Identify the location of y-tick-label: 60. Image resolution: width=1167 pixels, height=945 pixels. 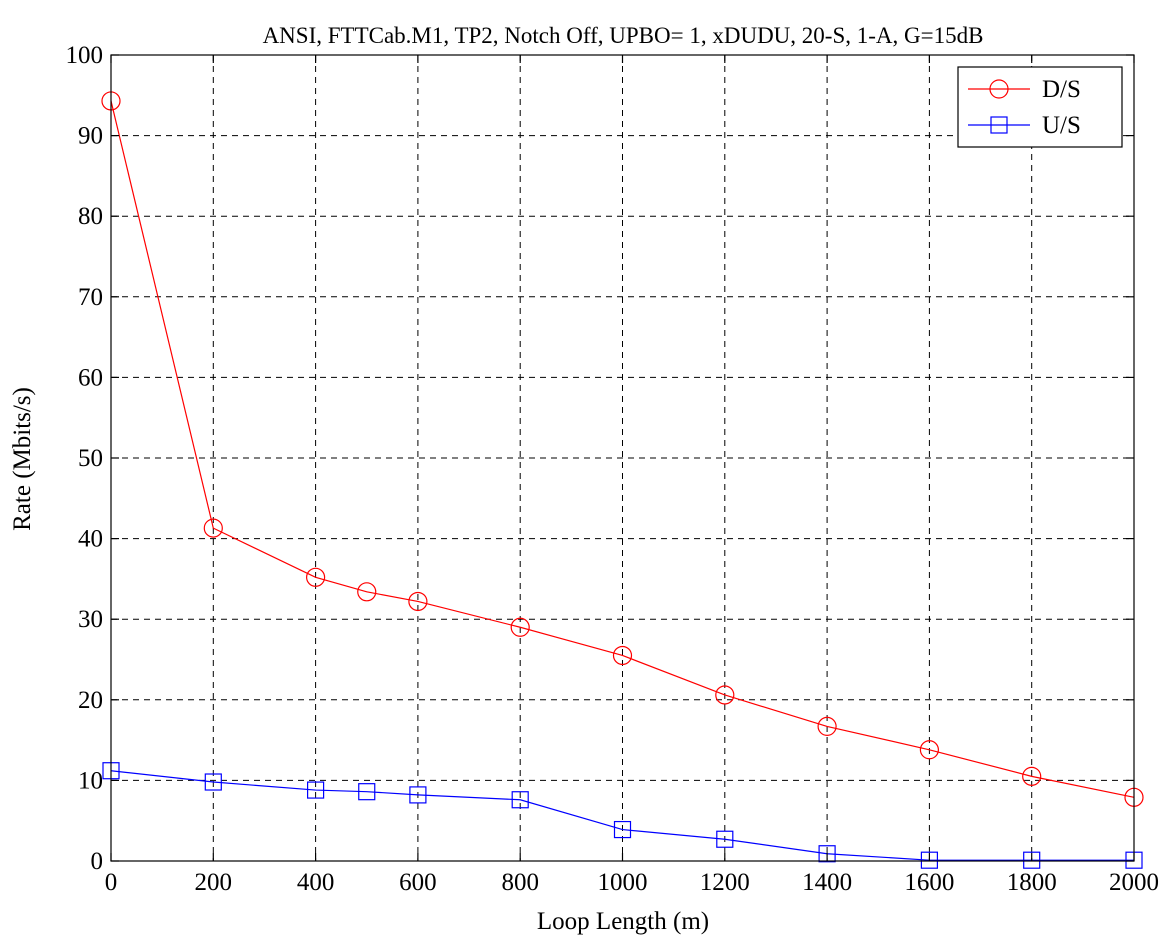
(90, 377).